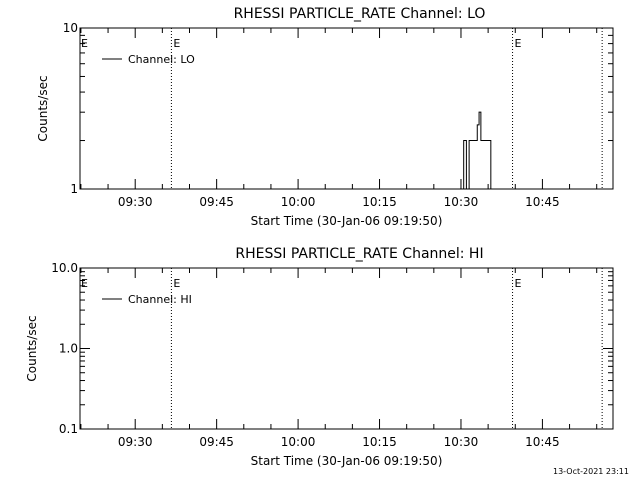  What do you see at coordinates (160, 299) in the screenshot?
I see `legend-label: Channel: HI` at bounding box center [160, 299].